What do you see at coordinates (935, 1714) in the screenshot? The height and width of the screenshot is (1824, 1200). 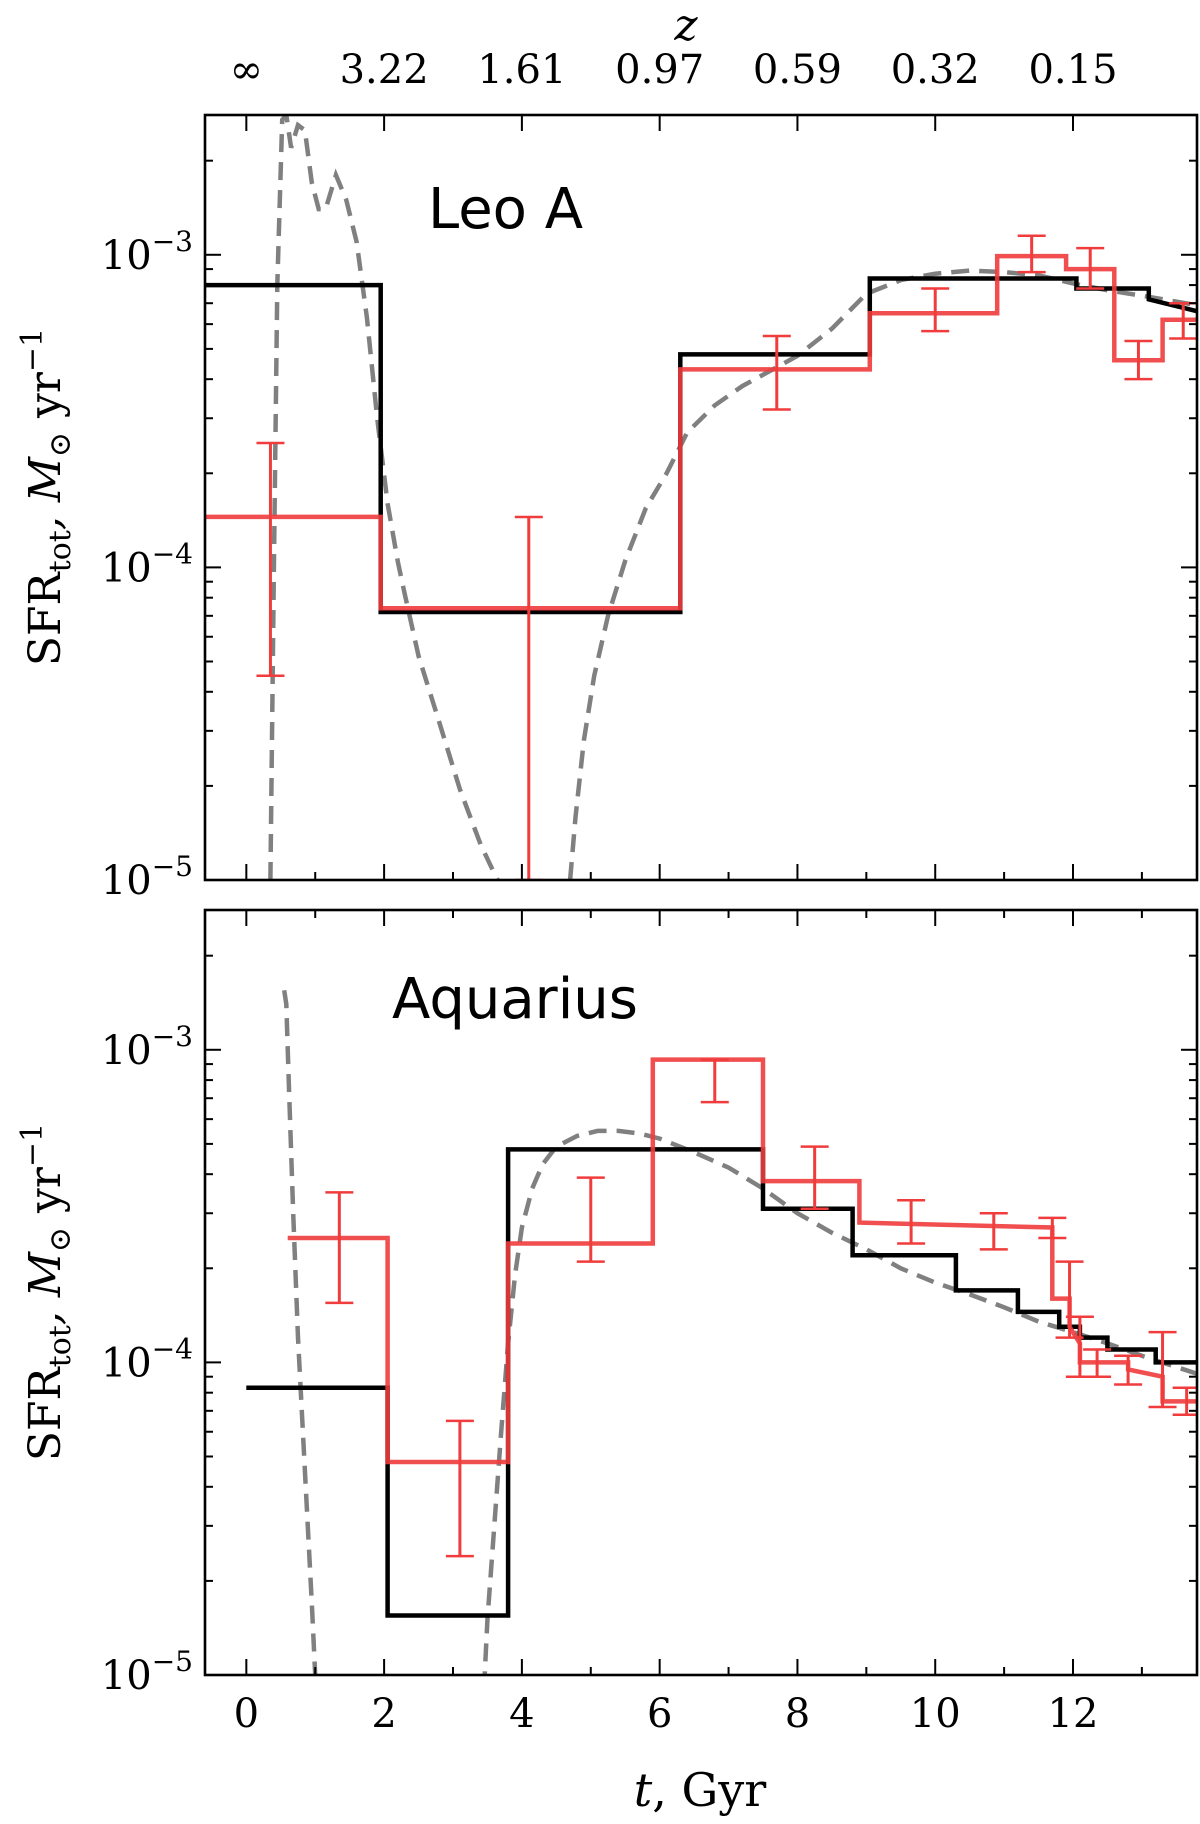 I see `xtick-label: 10` at bounding box center [935, 1714].